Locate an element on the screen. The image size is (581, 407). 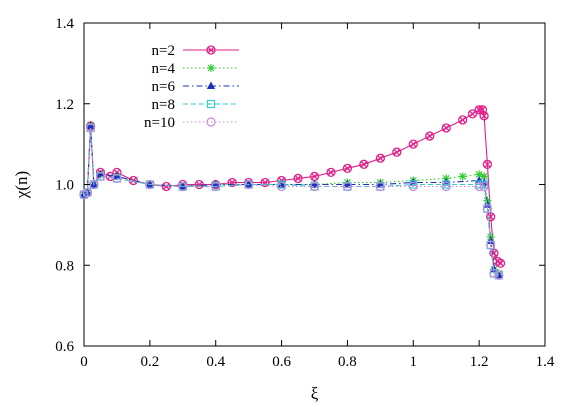
legend-label: n=8 is located at coordinates (163, 105).